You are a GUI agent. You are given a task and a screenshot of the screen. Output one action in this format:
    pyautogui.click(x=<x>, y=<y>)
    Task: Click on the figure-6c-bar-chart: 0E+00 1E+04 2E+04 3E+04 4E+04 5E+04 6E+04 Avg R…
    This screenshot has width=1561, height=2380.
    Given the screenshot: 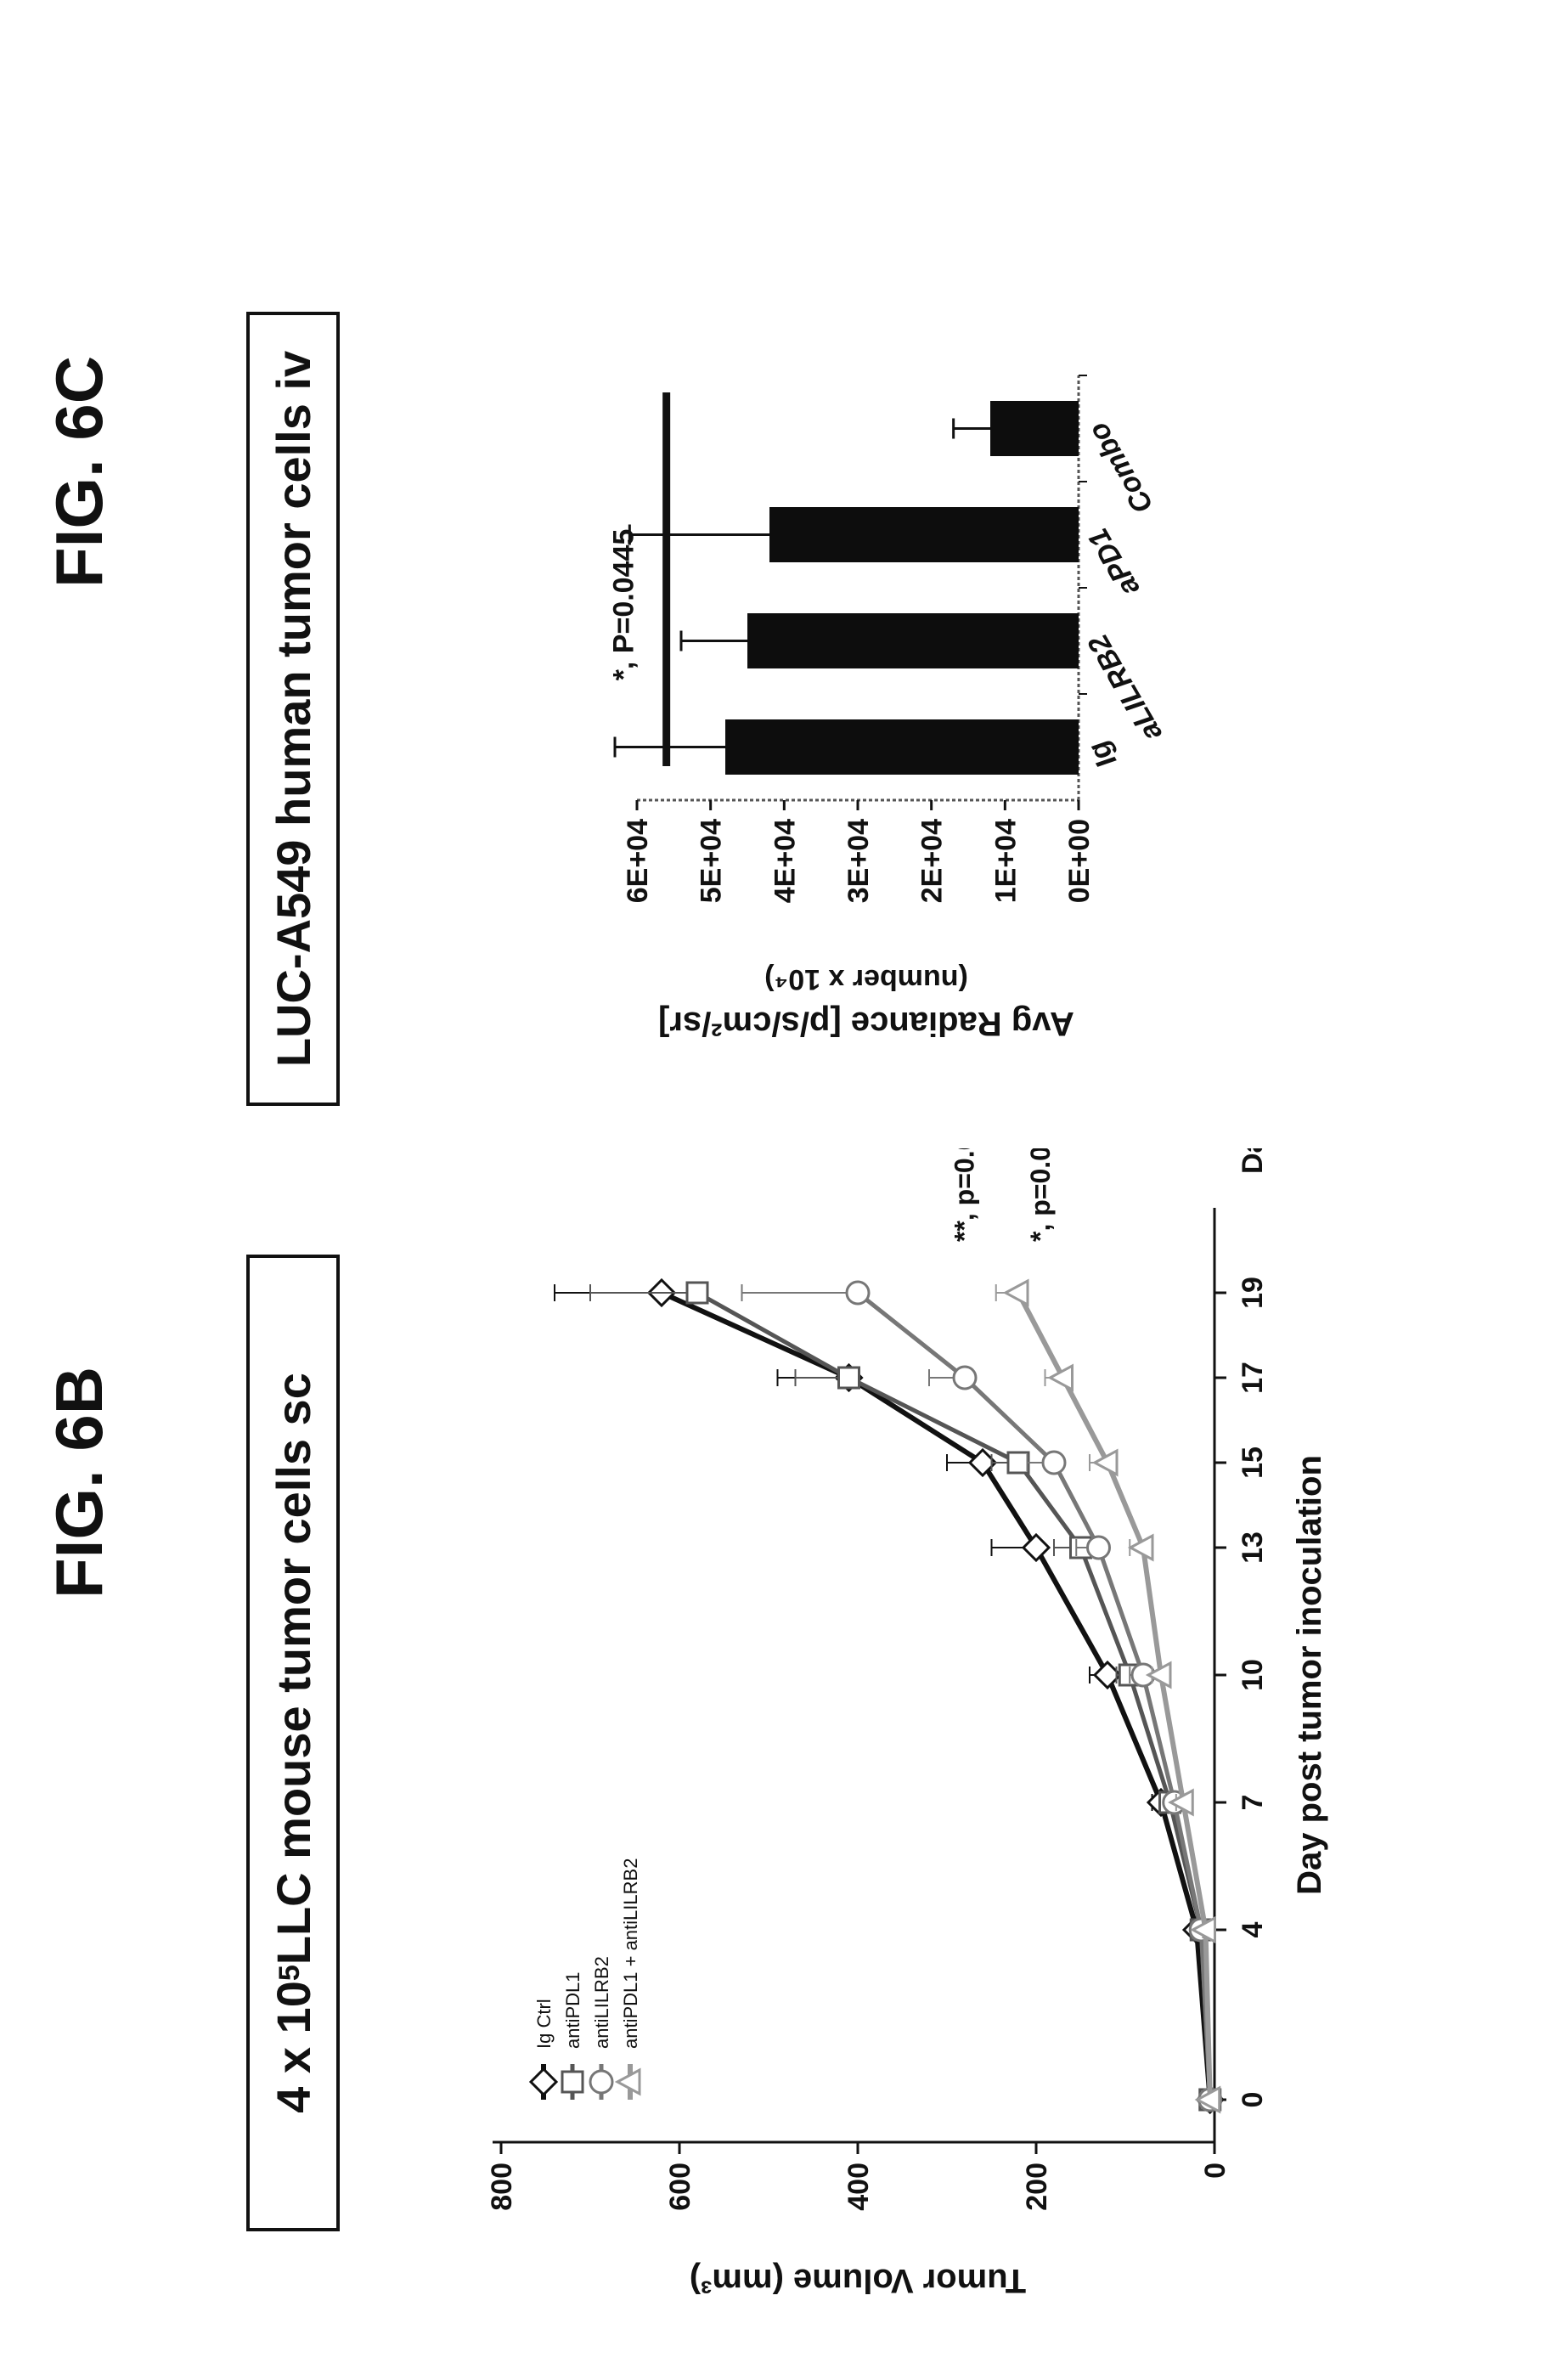 What is the action you would take?
    pyautogui.click(x=888, y=708)
    